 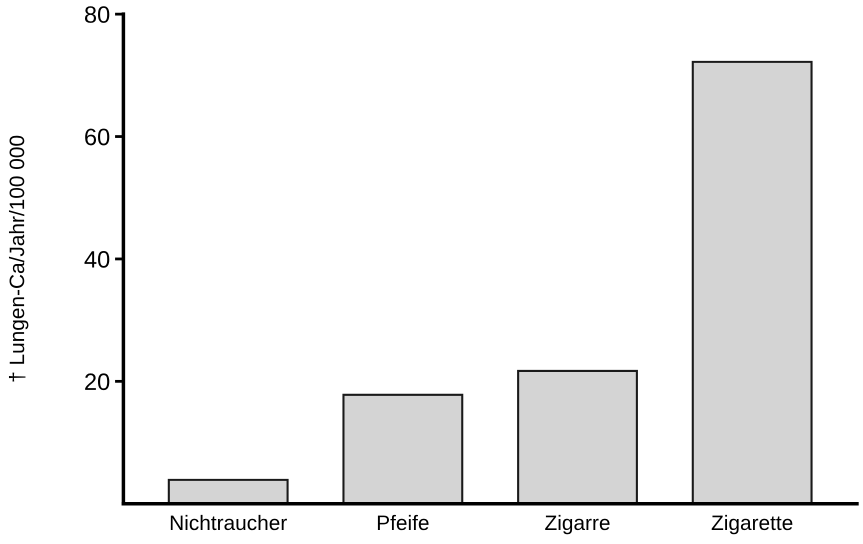 What do you see at coordinates (18, 259) in the screenshot?
I see `y-axis-title: † Lungen-Ca/Jahr/100 000` at bounding box center [18, 259].